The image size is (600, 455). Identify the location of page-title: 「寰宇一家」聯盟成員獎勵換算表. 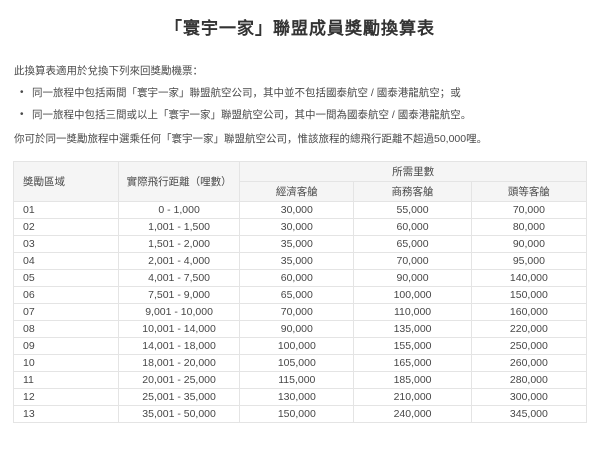
(300, 28).